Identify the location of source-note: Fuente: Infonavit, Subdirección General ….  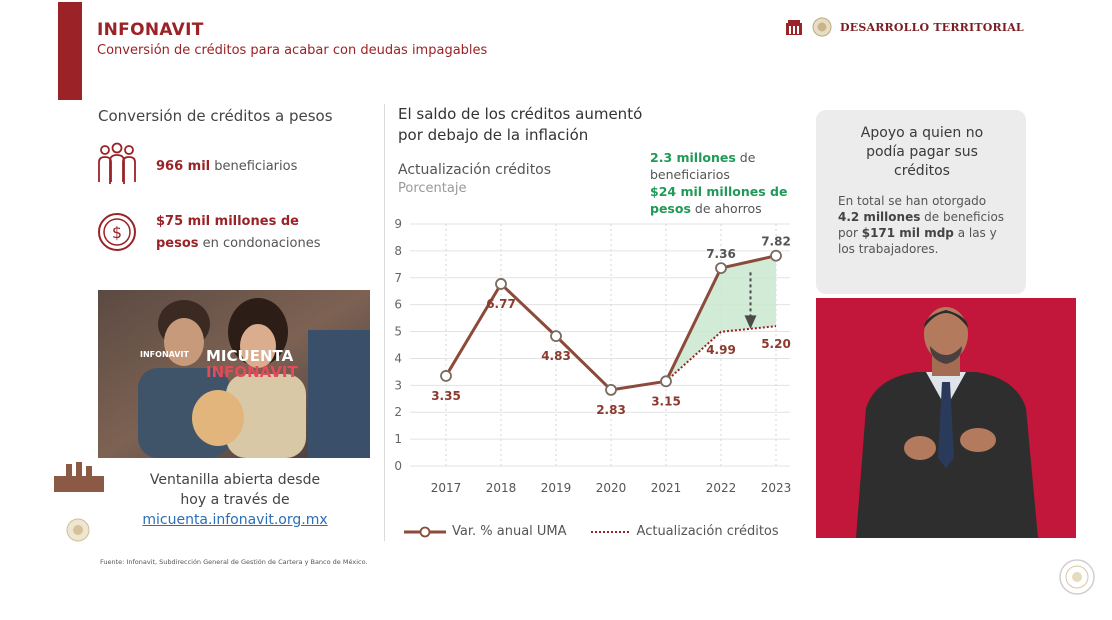
(234, 562).